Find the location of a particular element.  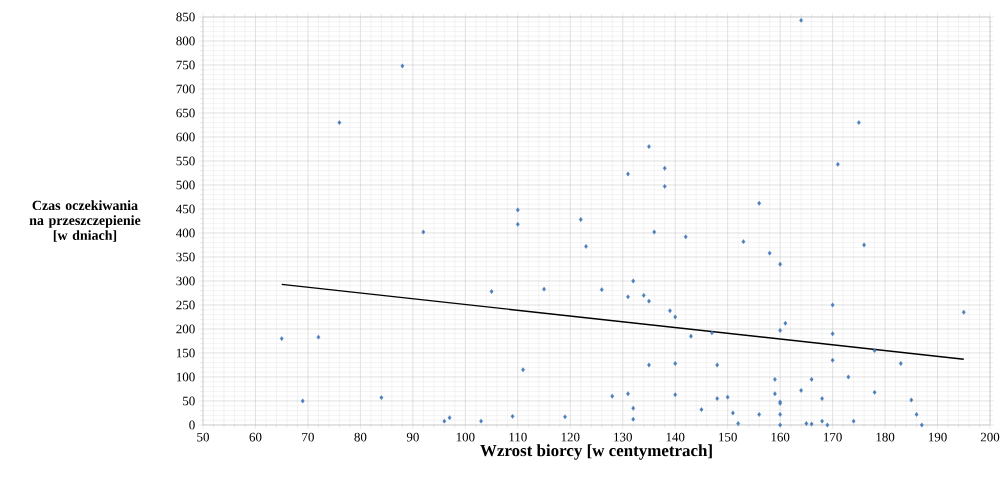

x-tick-label: 160 is located at coordinates (780, 437).